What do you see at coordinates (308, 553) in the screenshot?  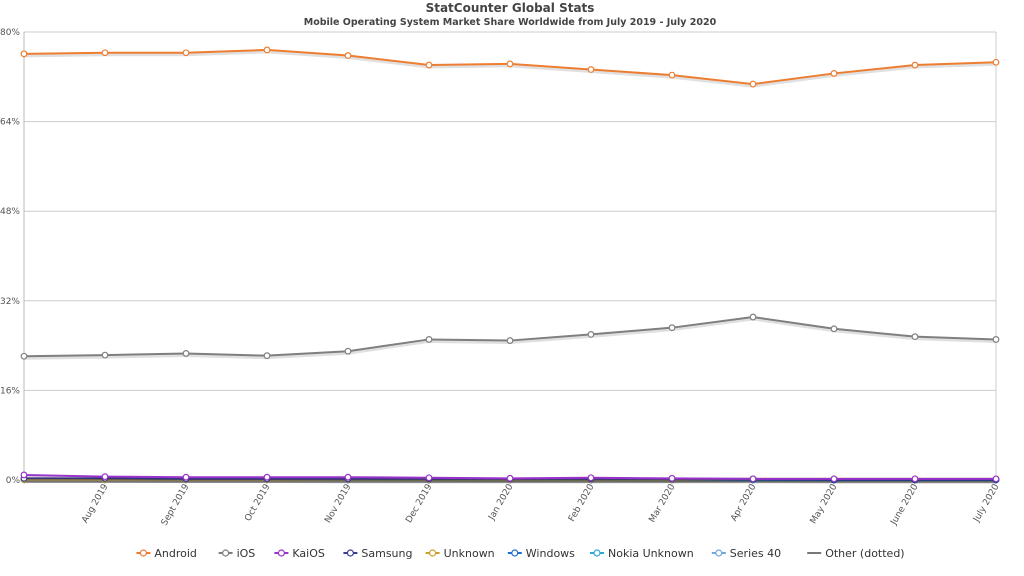 I see `legend-label: KaiOS` at bounding box center [308, 553].